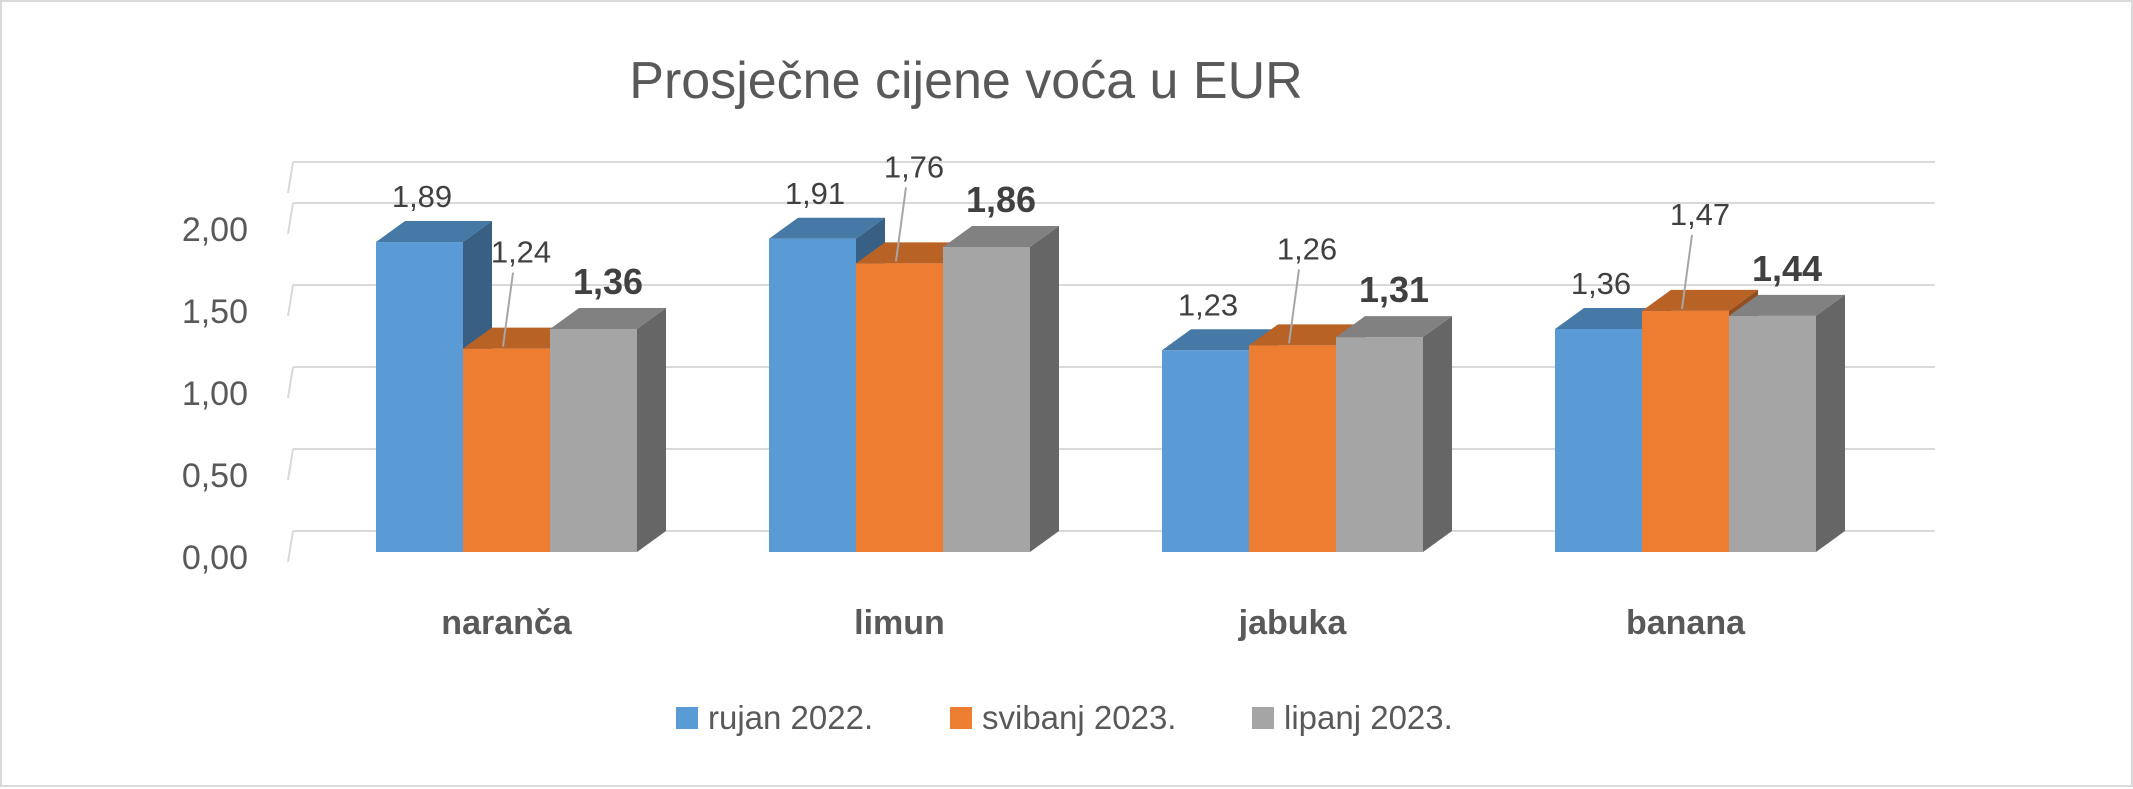 This screenshot has width=2133, height=789. I want to click on data-label: 1,31, so click(1394, 289).